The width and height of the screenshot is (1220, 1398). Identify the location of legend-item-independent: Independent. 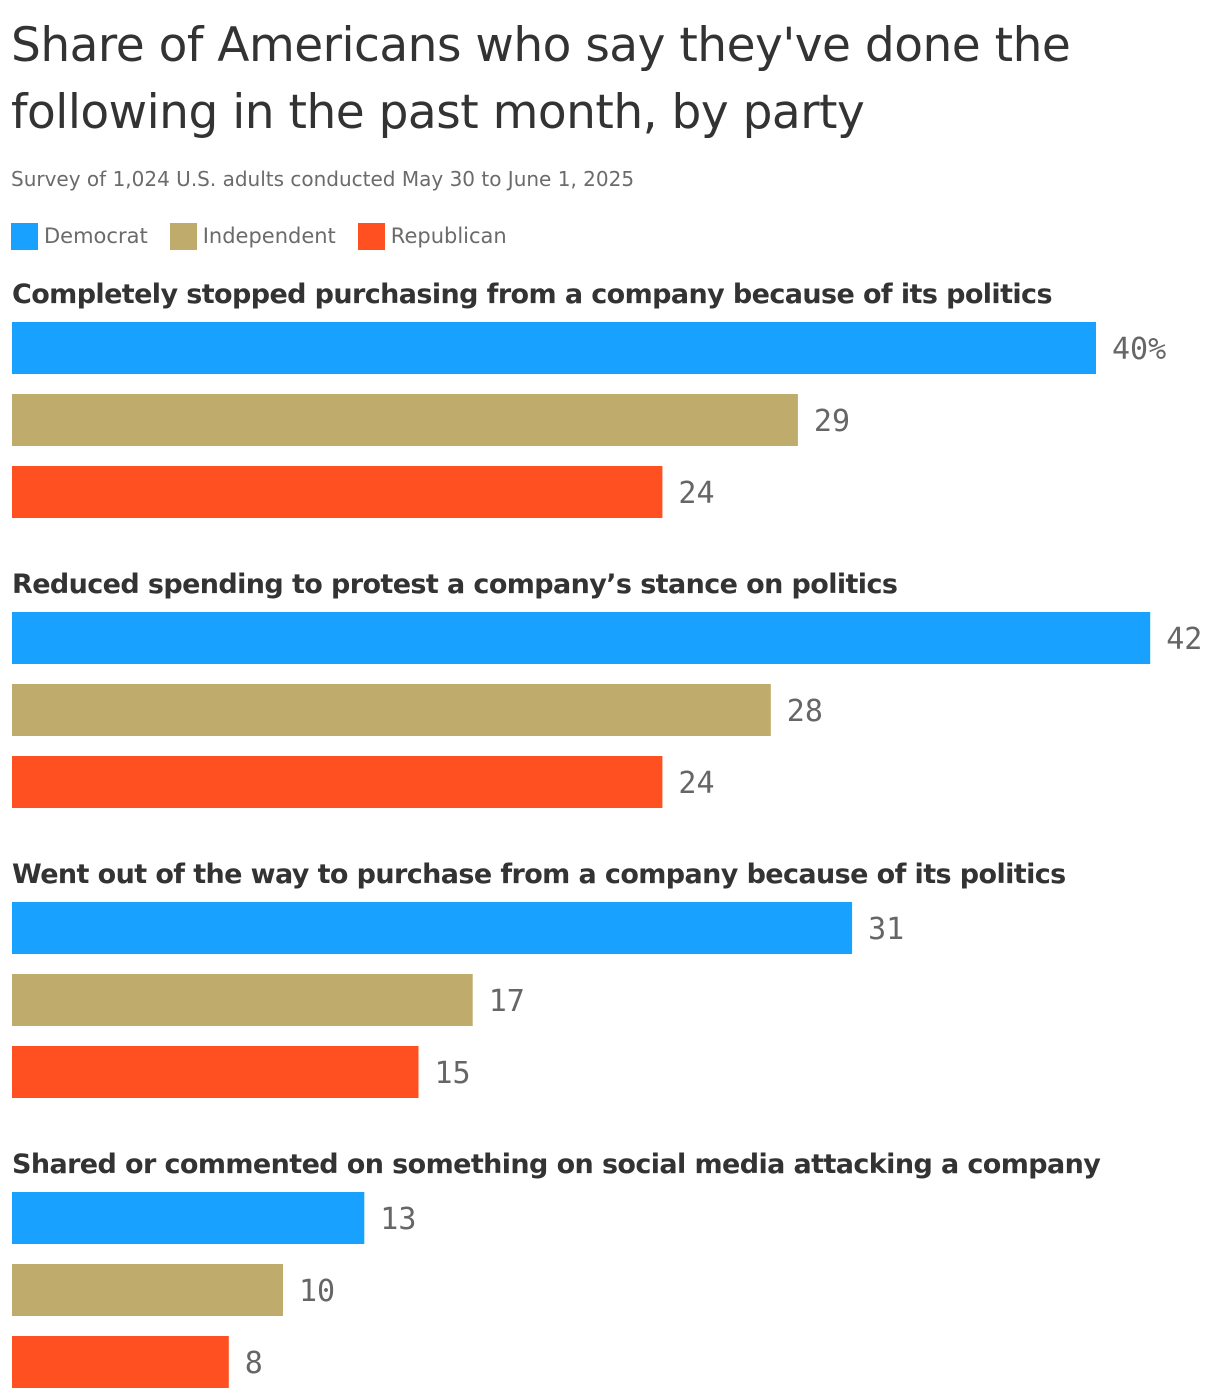
(252, 236).